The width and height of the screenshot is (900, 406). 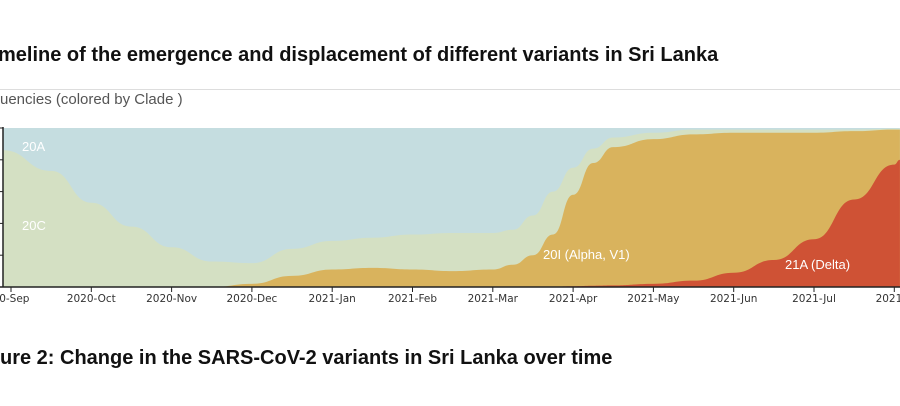 What do you see at coordinates (91, 299) in the screenshot?
I see `x-tick-label: 2020-Oct` at bounding box center [91, 299].